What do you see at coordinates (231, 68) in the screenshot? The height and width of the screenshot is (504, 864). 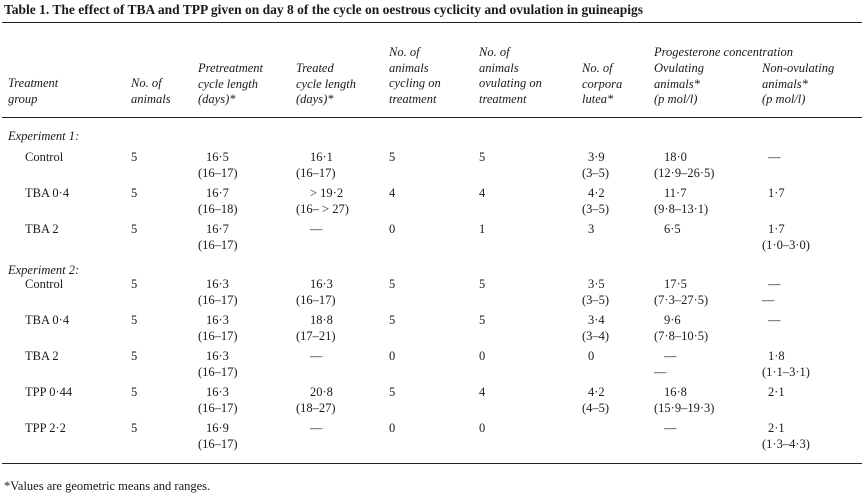 I see `header-pre: Pretreatment` at bounding box center [231, 68].